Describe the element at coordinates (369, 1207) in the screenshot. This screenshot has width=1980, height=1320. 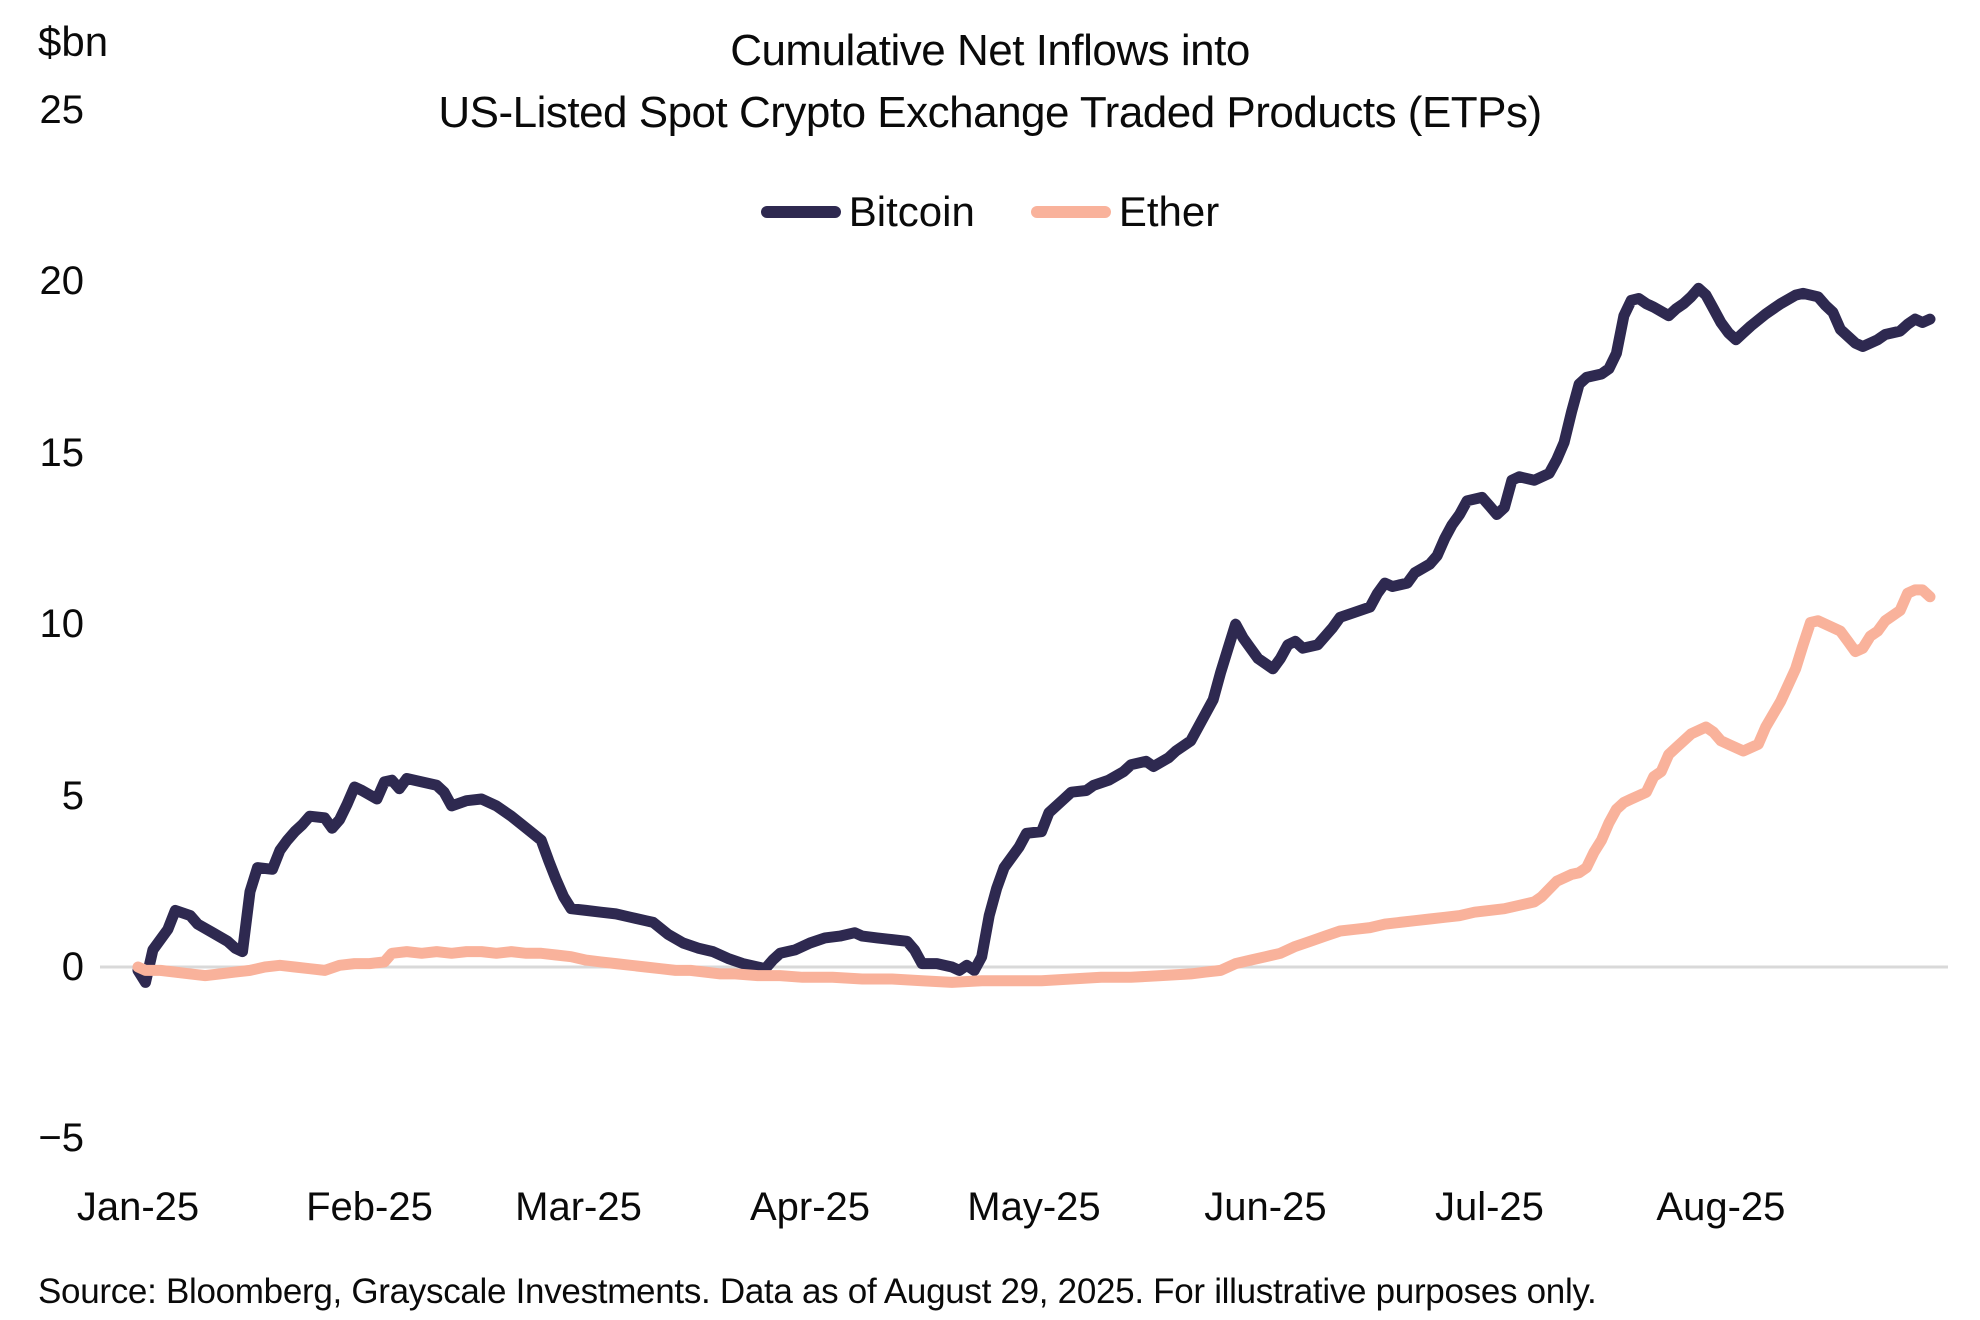
I see `x-tick-label-feb-25: Feb-25` at that location.